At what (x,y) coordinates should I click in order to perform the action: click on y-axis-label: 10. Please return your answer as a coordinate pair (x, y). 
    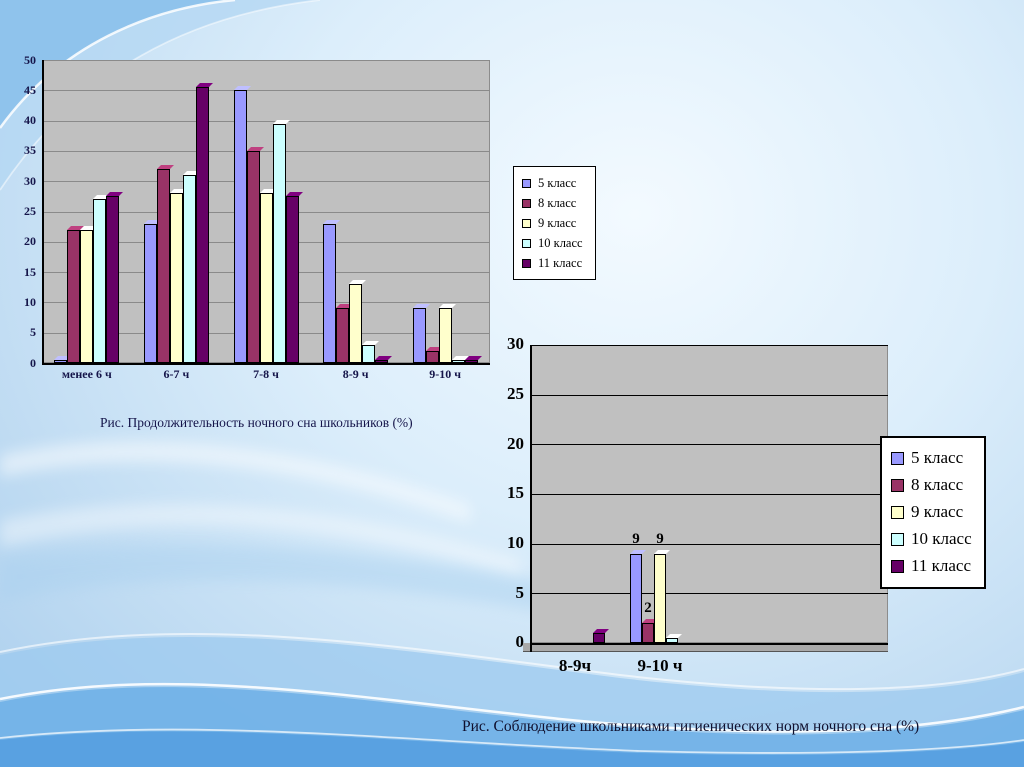
    Looking at the image, I should click on (30, 301).